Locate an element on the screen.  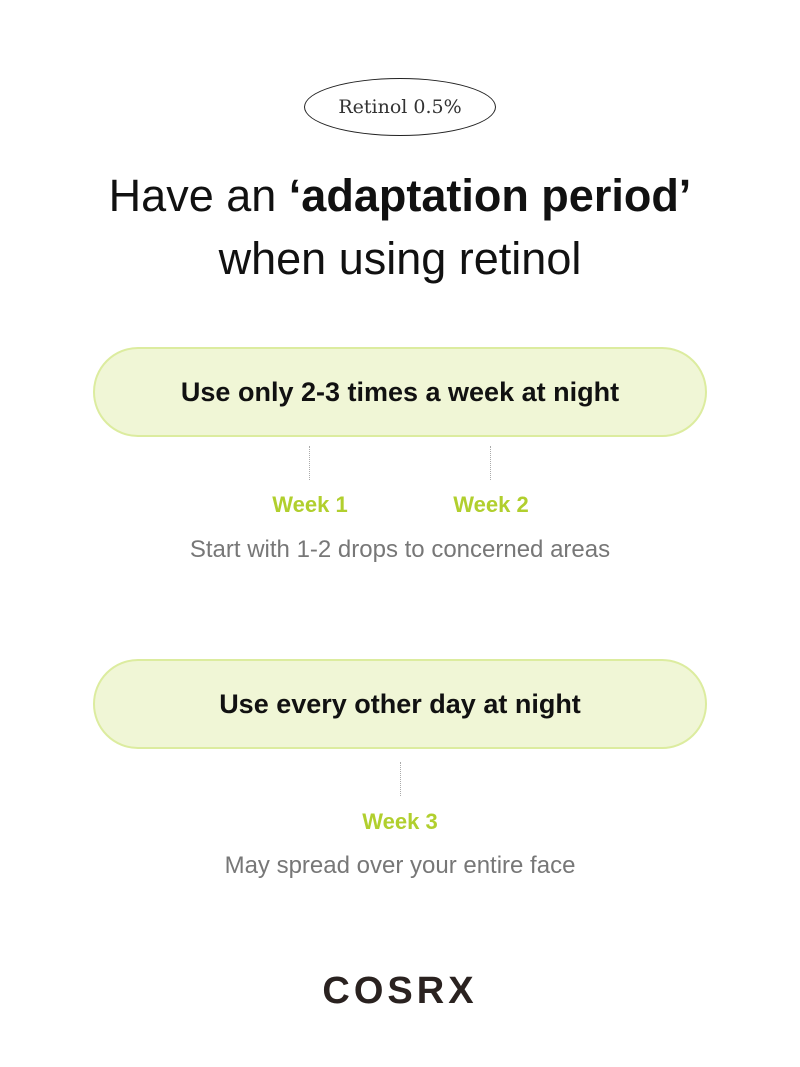
week-1-label: Week 1 is located at coordinates (310, 504).